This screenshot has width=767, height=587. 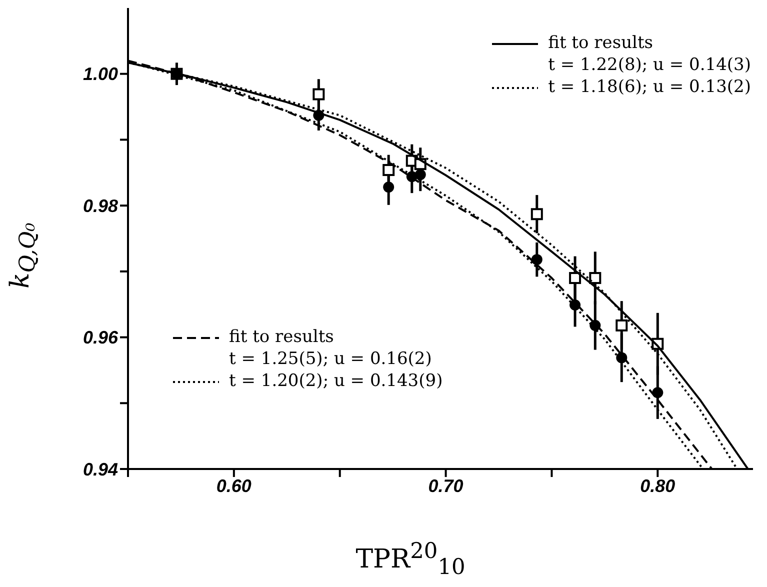 I want to click on x-tick-label: 0.80, so click(x=658, y=486).